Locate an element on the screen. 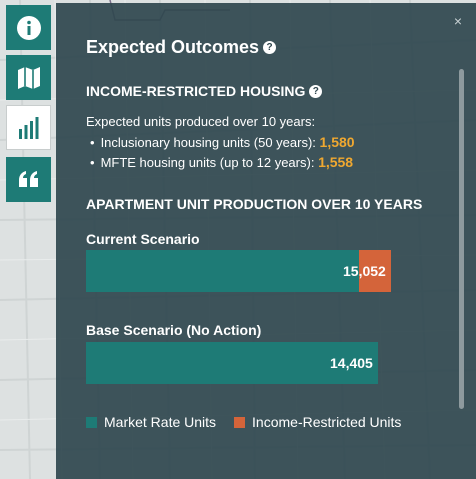  map-icon is located at coordinates (28, 77).